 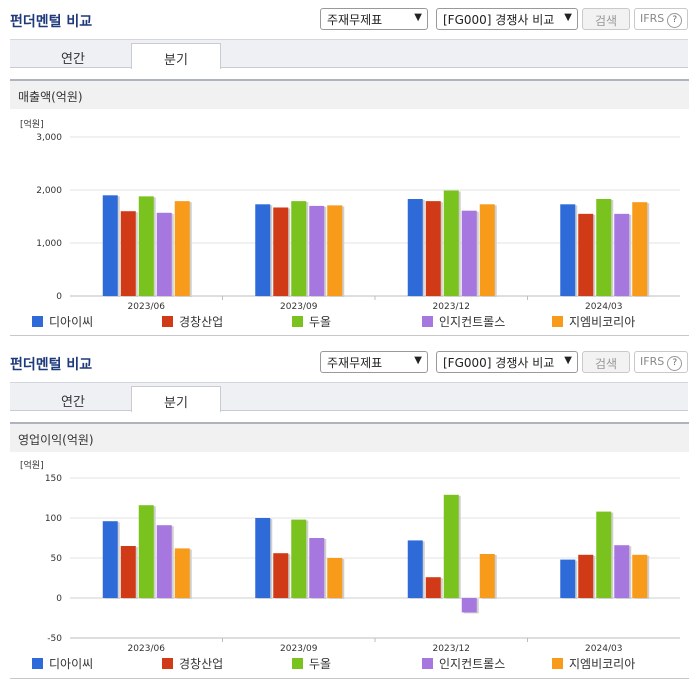 I want to click on y-tick-label: 150, so click(x=53, y=479).